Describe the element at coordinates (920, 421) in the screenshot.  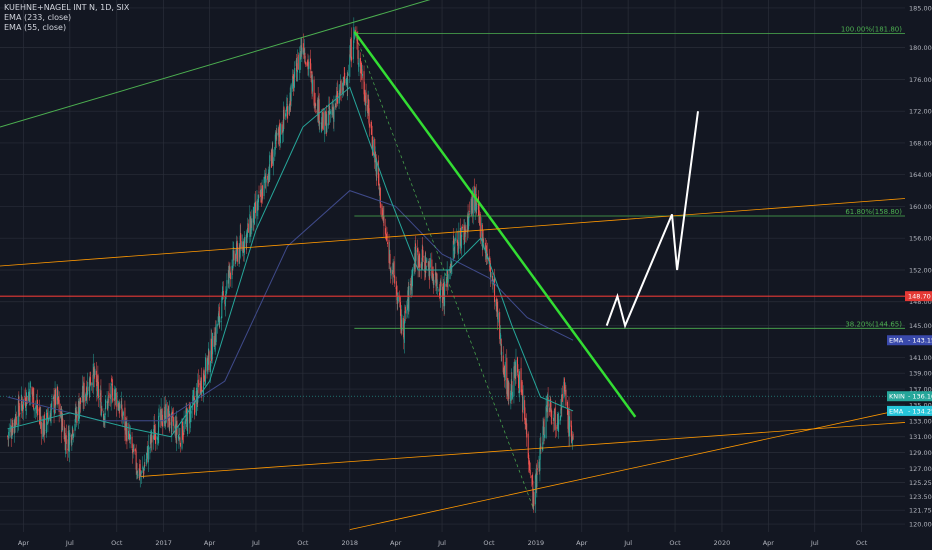
I see `y-tick-label: 133.00` at that location.